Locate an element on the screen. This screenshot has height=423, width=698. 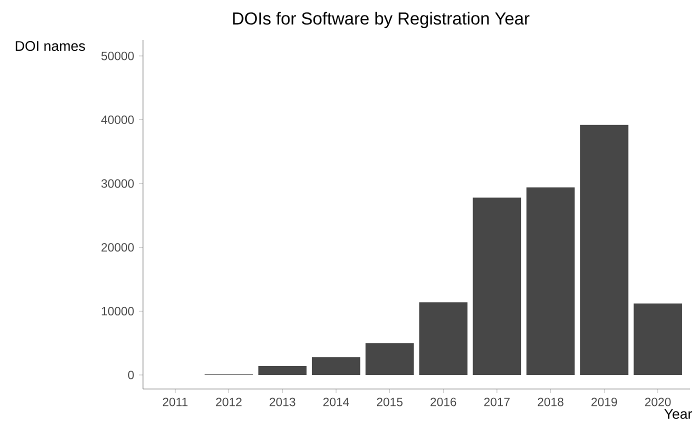
y-tick-label: 0 is located at coordinates (131, 375).